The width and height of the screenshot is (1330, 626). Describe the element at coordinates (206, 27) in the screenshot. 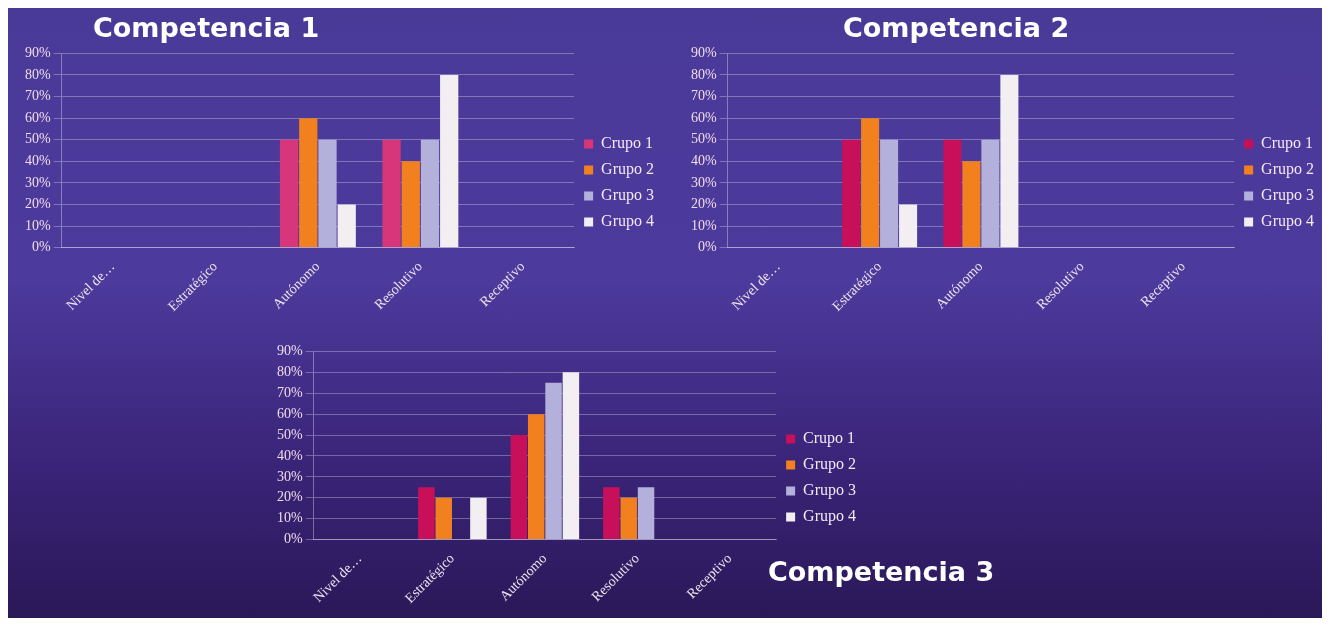

I see `chart-title: Competencia 1` at that location.